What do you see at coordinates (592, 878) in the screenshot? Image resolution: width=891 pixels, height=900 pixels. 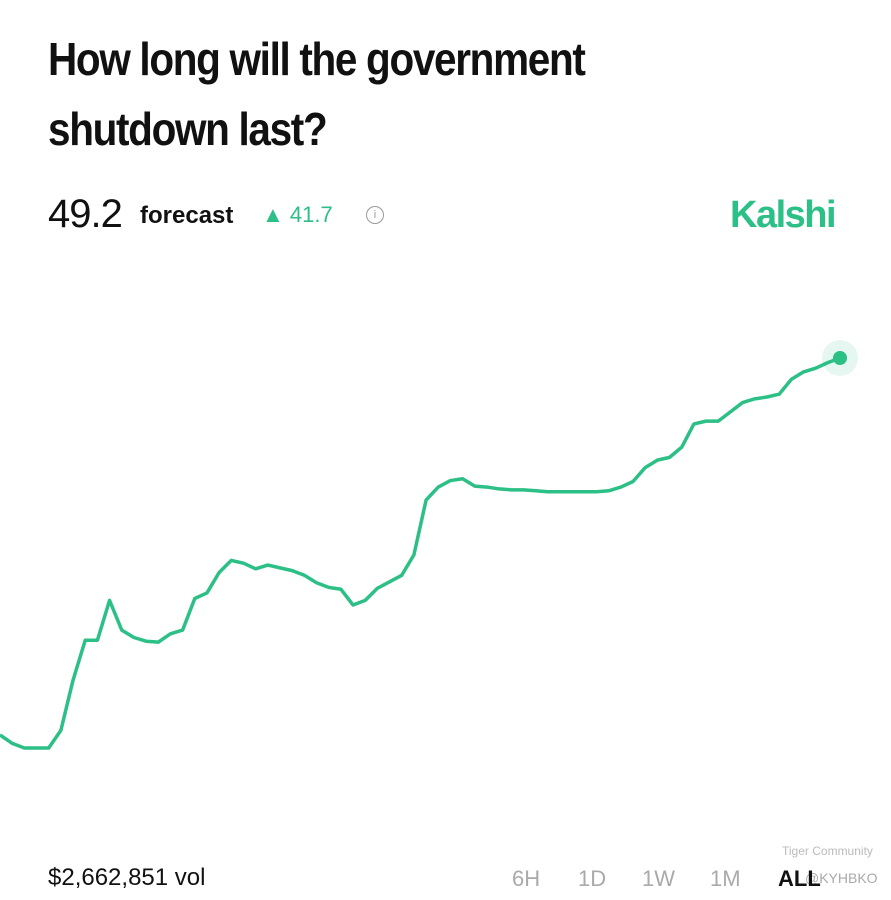 I see `range-button: 1D` at bounding box center [592, 878].